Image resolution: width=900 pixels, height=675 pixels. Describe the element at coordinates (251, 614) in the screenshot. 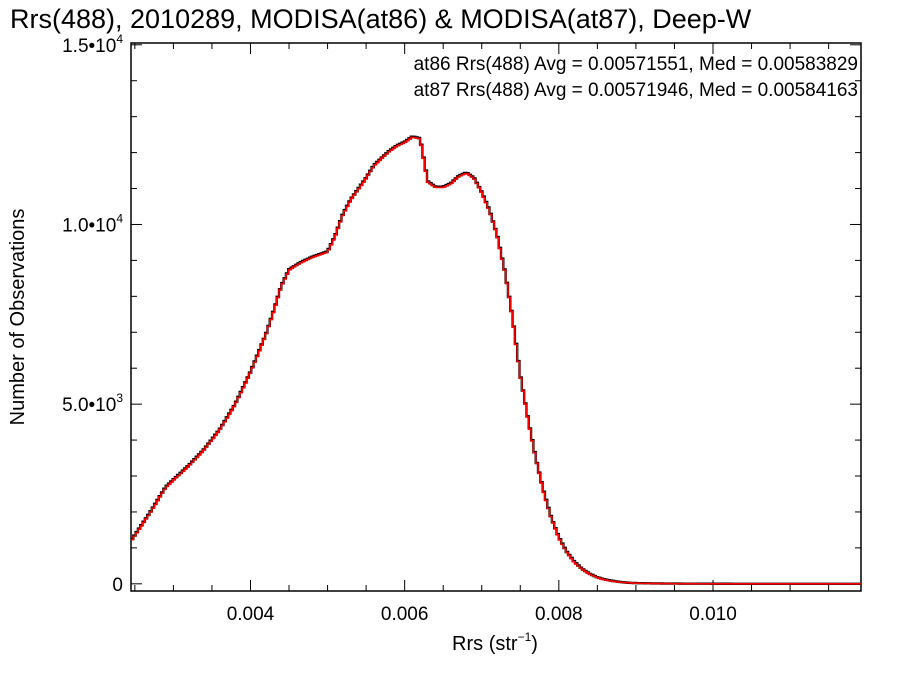

I see `x-tick-label: 0.004` at that location.